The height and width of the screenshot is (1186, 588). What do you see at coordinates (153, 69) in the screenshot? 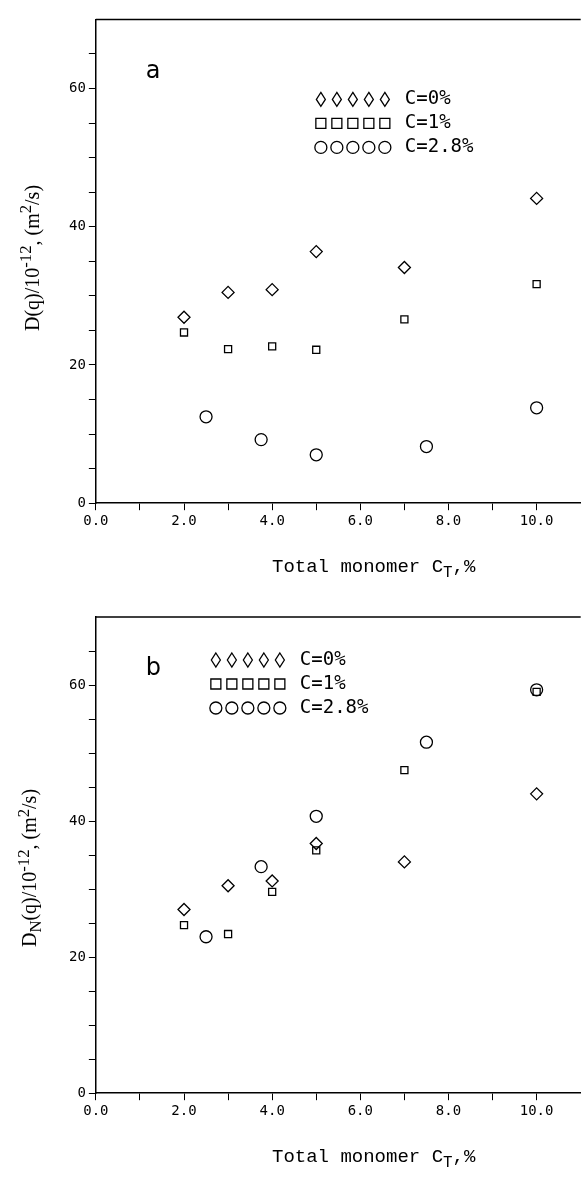
I see `annotation: a` at bounding box center [153, 69].